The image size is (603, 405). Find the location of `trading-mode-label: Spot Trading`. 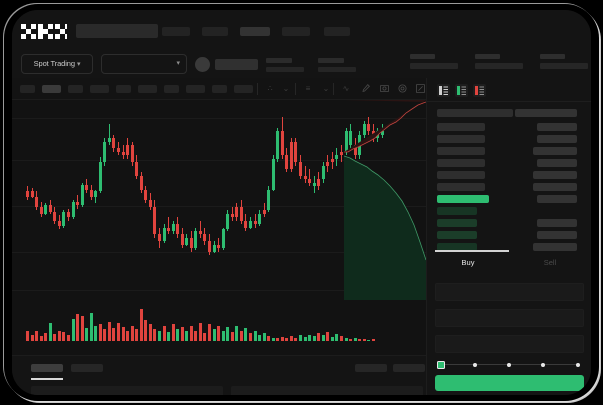

trading-mode-label: Spot Trading is located at coordinates (54, 63).